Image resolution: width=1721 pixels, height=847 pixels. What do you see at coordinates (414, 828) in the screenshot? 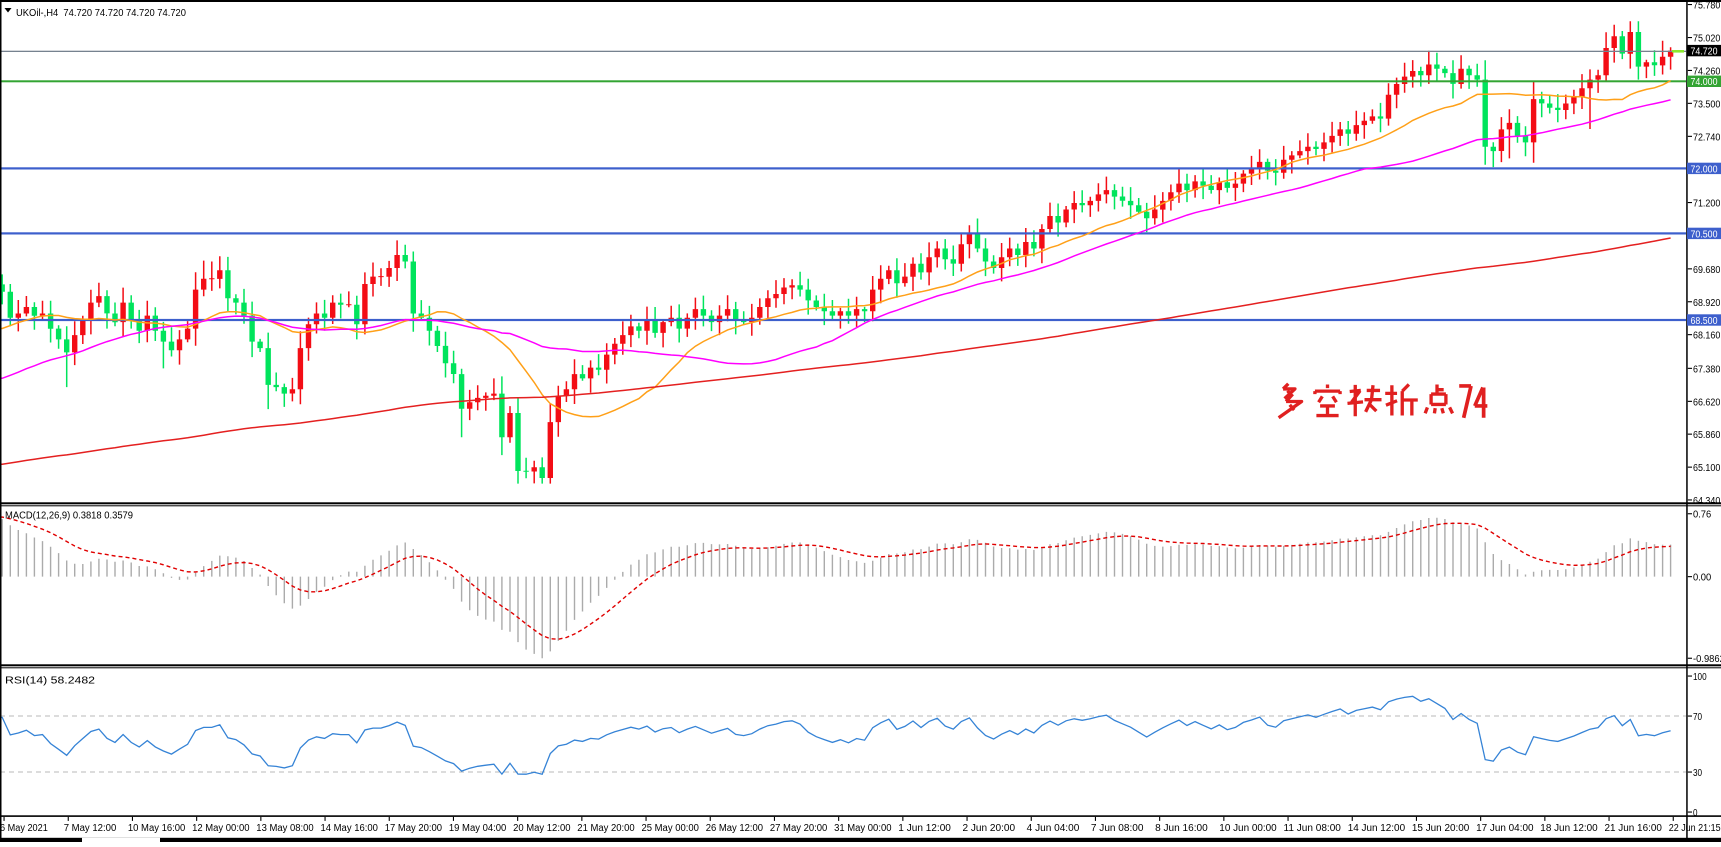
I see `svg-text: 17 May 20:00` at bounding box center [414, 828].